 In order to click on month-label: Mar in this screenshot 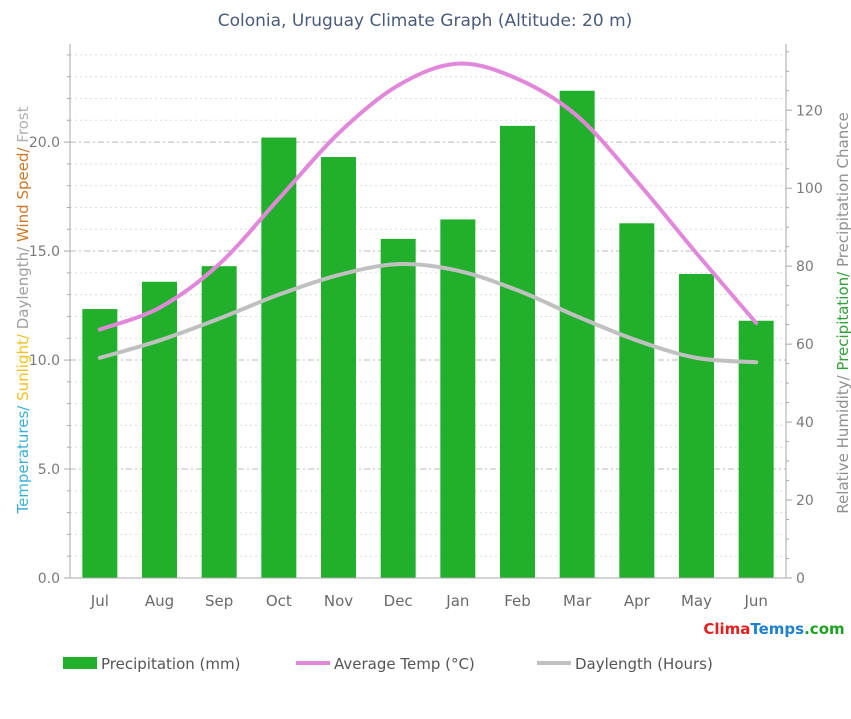, I will do `click(577, 601)`.